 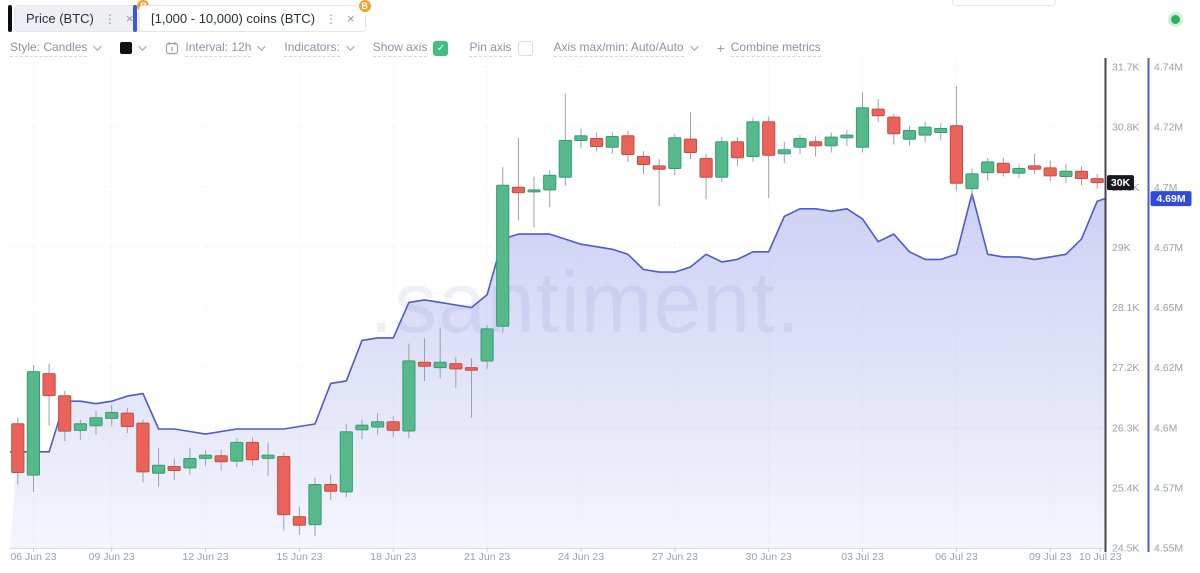 I want to click on clipped-popover-fragment, so click(x=1004, y=3).